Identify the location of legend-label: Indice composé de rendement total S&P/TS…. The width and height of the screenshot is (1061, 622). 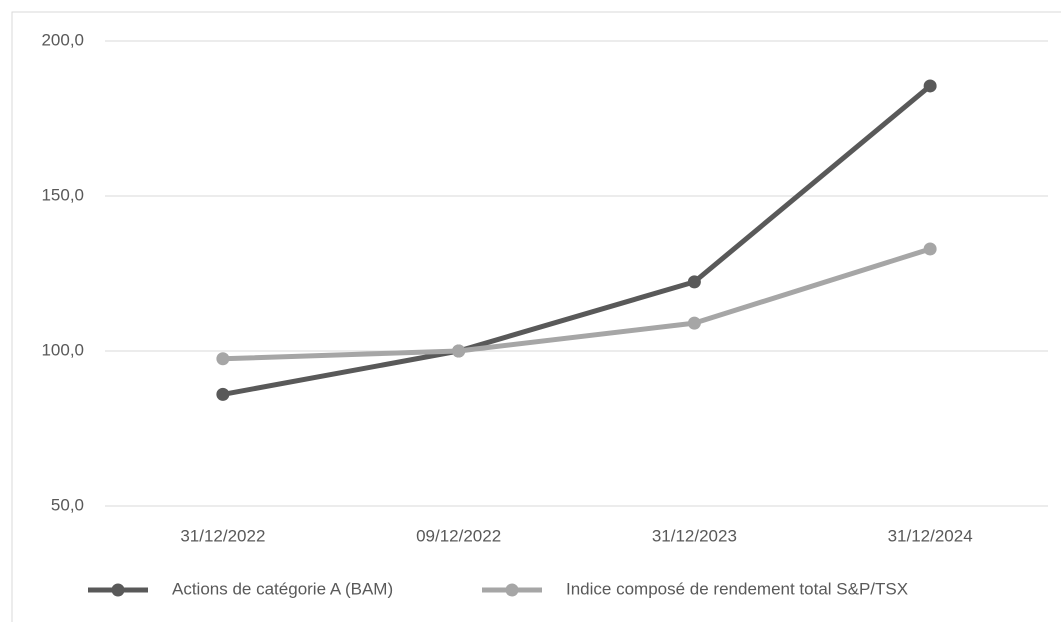
(737, 588).